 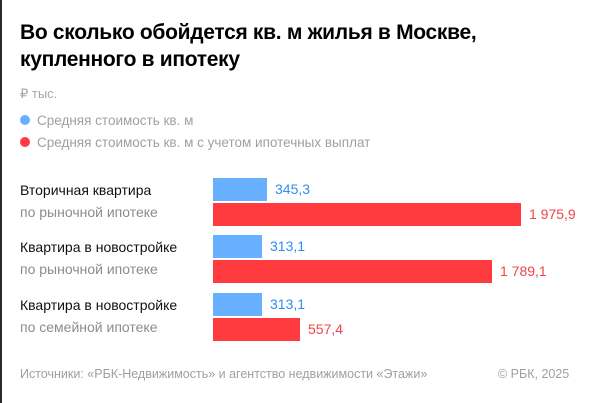 What do you see at coordinates (115, 120) in the screenshot?
I see `legend-label: Средняя стоимость кв. м` at bounding box center [115, 120].